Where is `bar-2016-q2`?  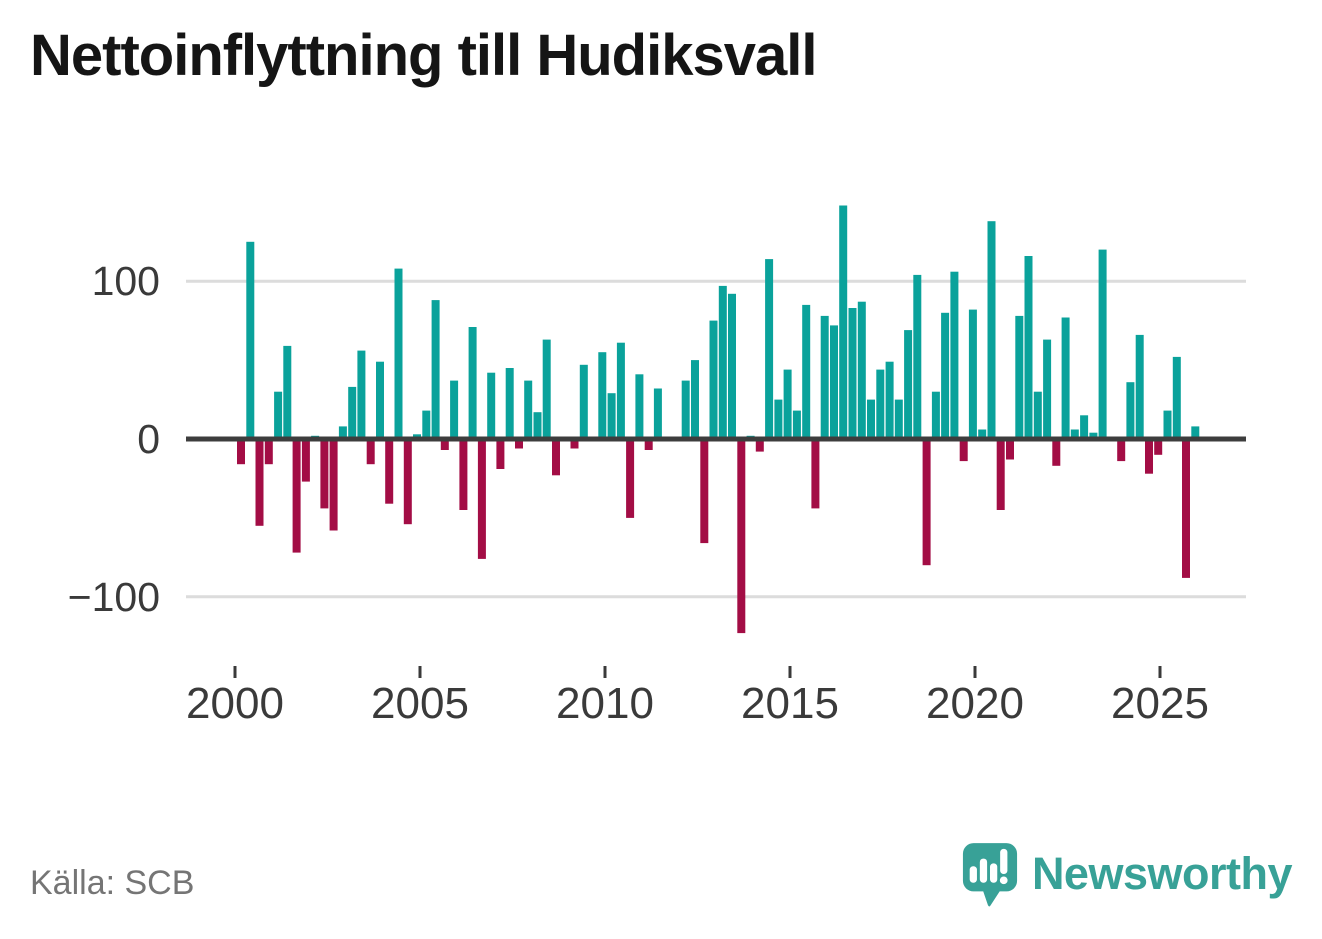 bar-2016-q2 is located at coordinates (843, 322).